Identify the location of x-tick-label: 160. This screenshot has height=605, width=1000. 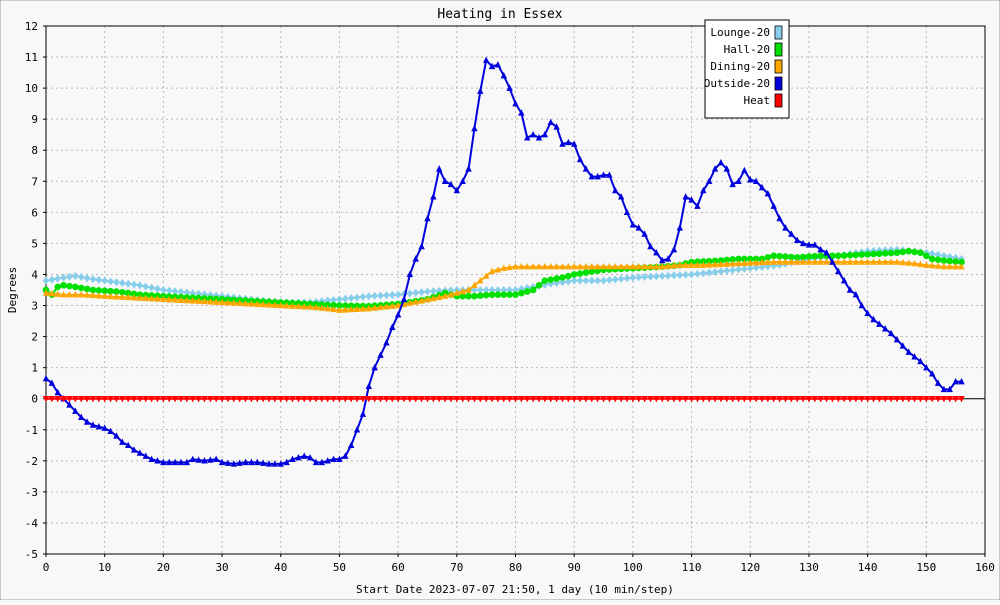
(985, 567).